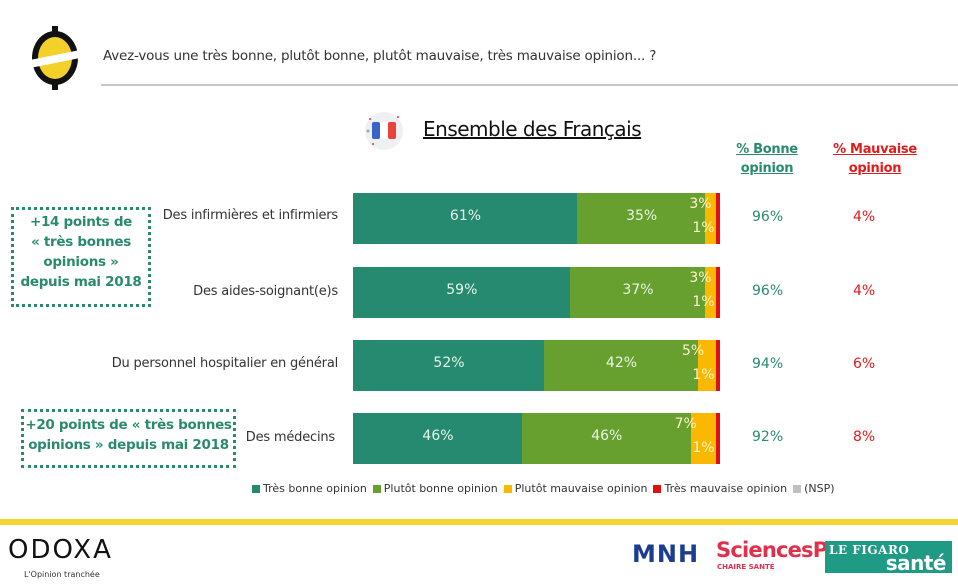 Image resolution: width=958 pixels, height=585 pixels. I want to click on sciencespo-subtitle: CHAIRE SANTÉ, so click(746, 567).